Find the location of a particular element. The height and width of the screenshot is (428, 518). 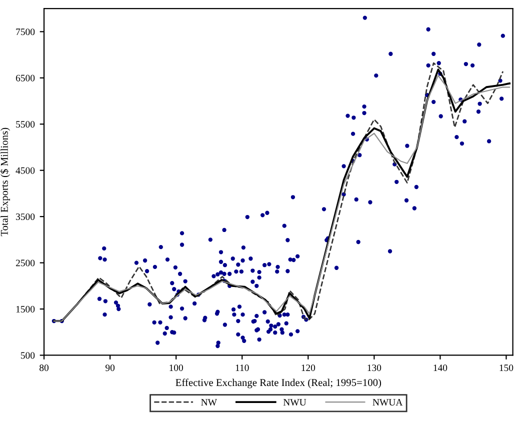

y-tick-label: 4500 is located at coordinates (25, 170).